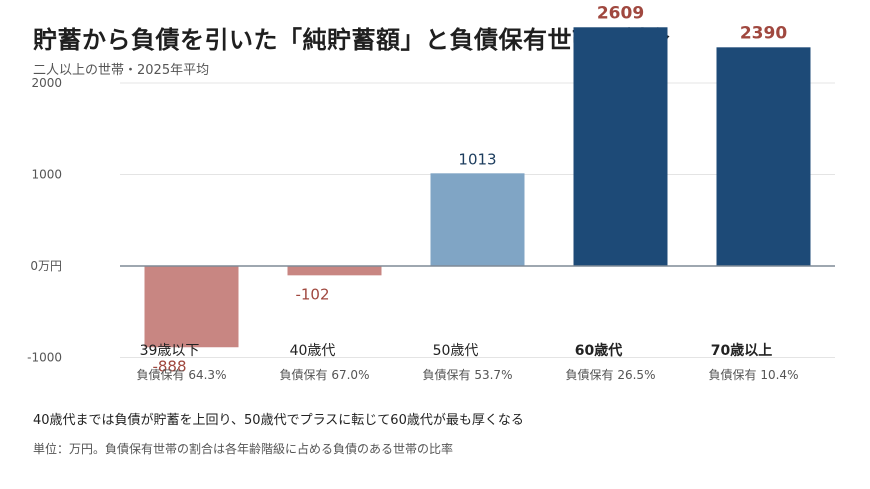  Describe the element at coordinates (477, 159) in the screenshot. I see `data-label: 1013` at that location.